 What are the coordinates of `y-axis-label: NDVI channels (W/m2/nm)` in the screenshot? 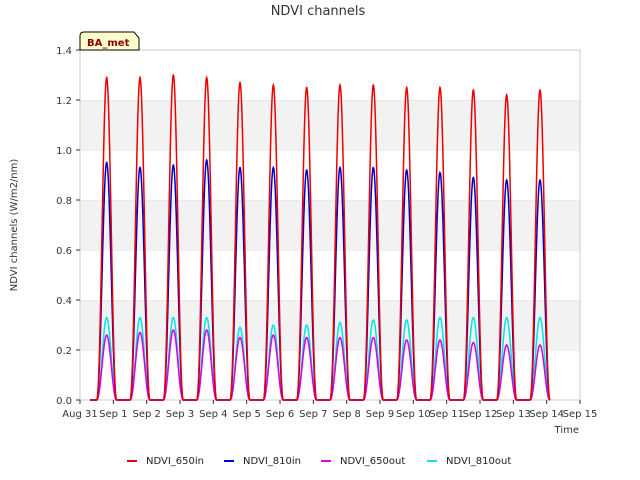 It's located at (14, 225).